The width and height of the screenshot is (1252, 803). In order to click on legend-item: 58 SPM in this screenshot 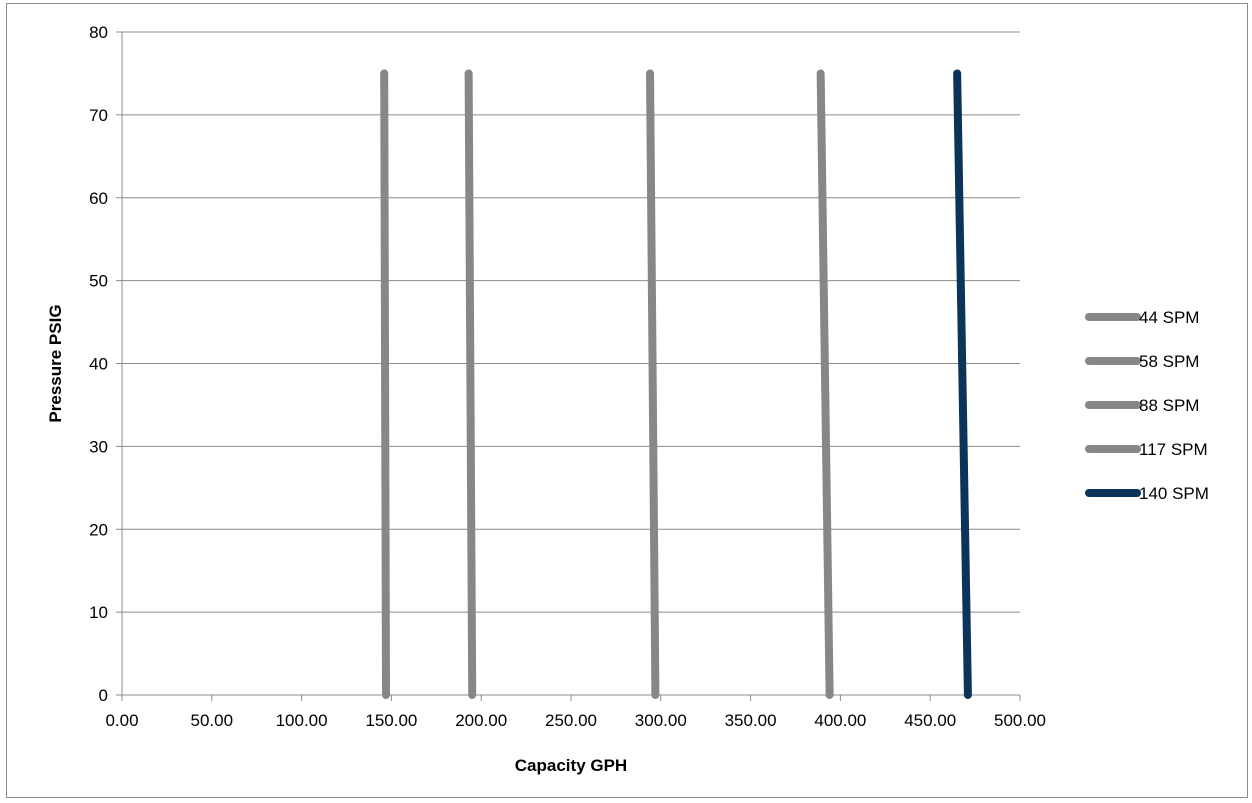, I will do `click(1142, 361)`.